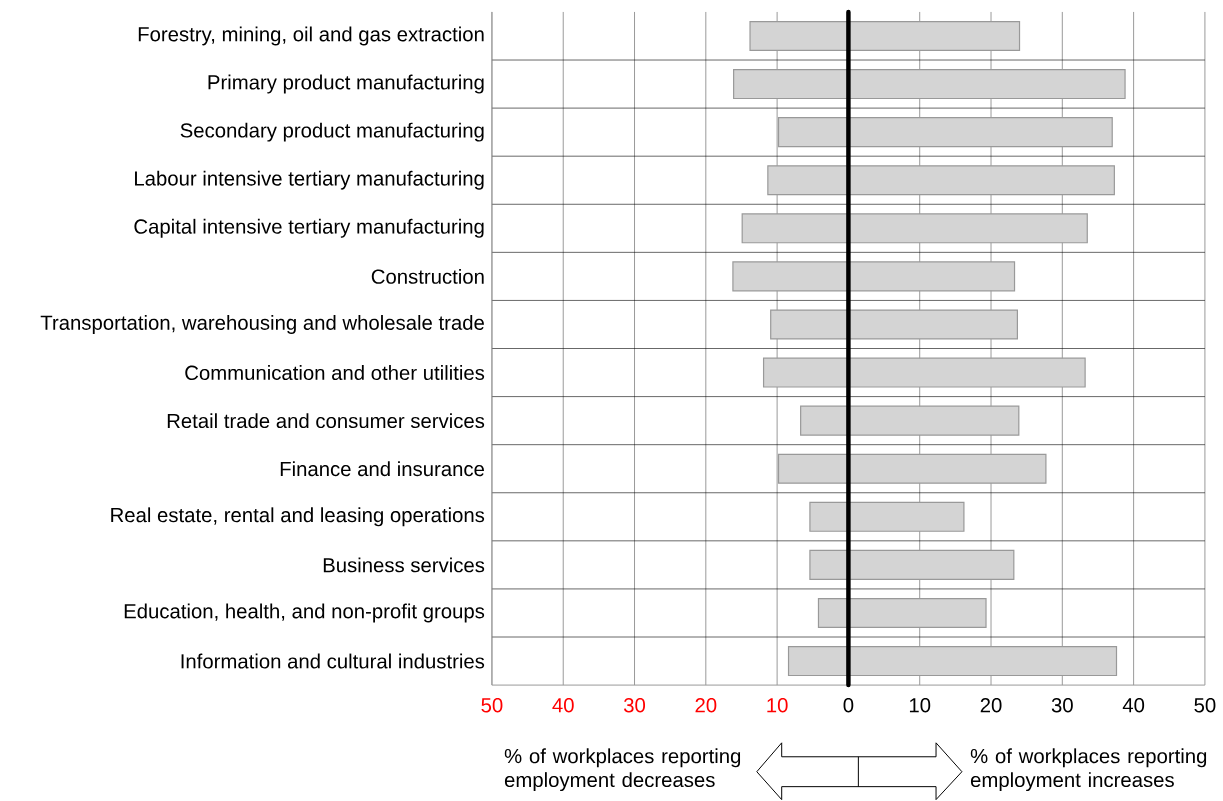  I want to click on y-tick-label: Retail trade and consumer services, so click(326, 421).